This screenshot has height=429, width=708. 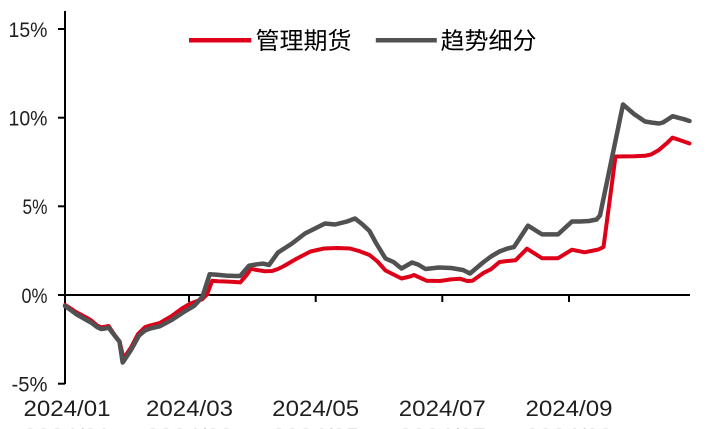 I want to click on svg-text: 15%, so click(x=28, y=30).